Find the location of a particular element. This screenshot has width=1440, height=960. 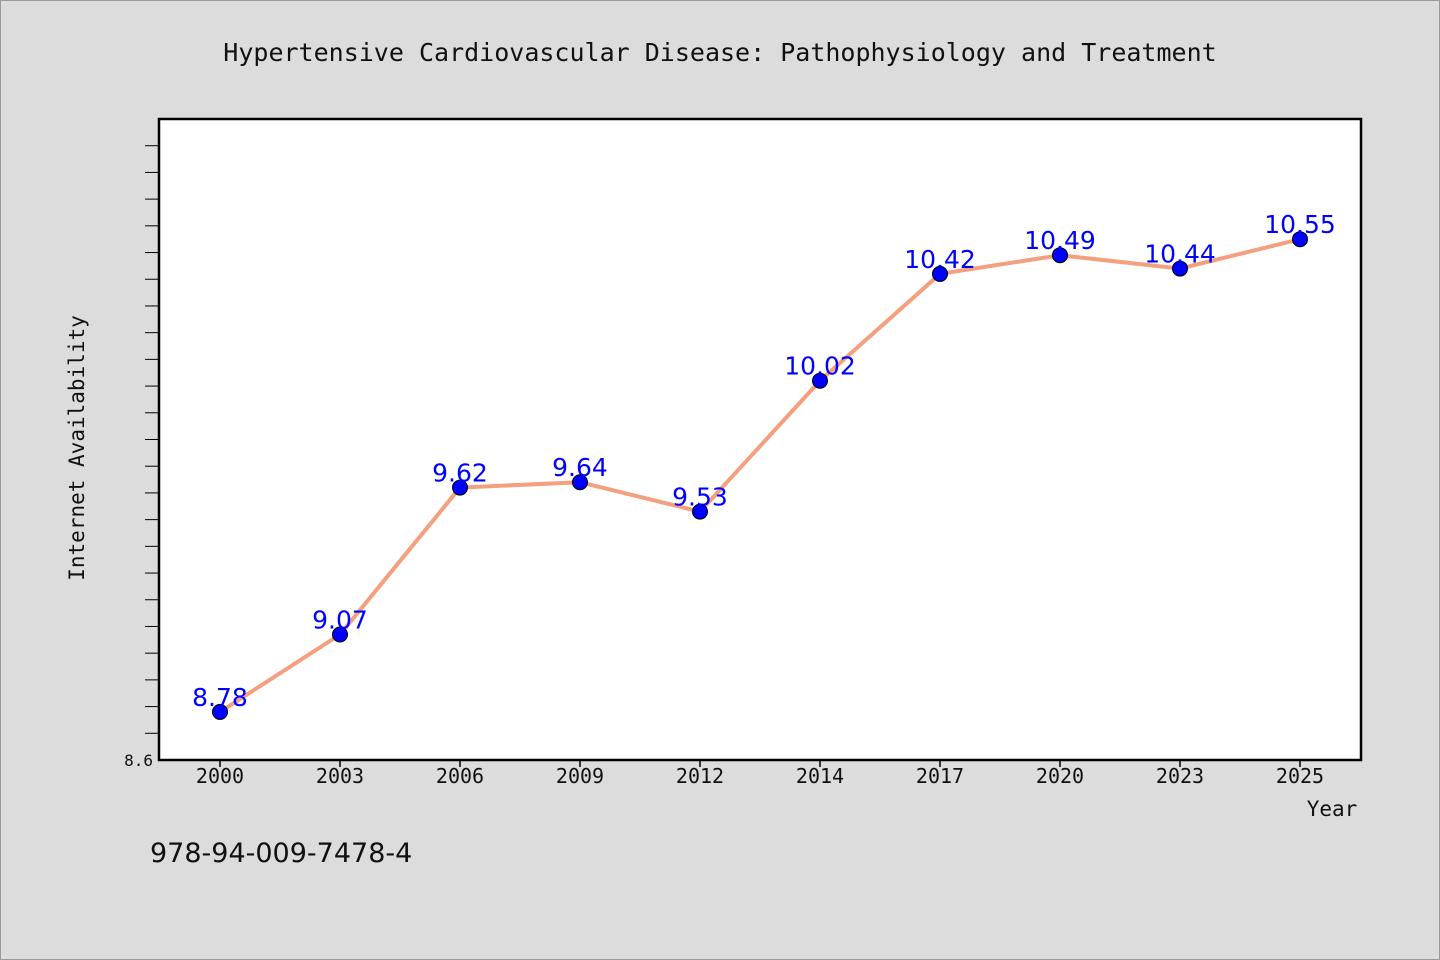

x-tick-label: 2009 is located at coordinates (580, 776).